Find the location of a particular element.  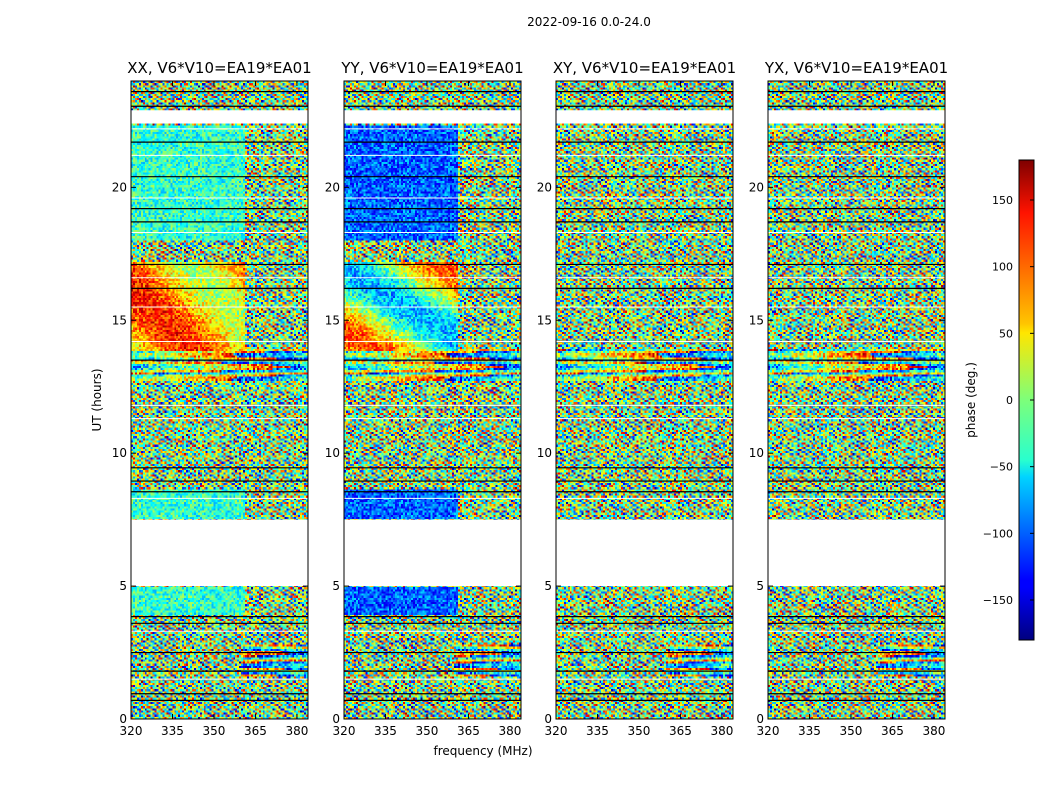

phase-heatmap-yy is located at coordinates (432, 400).